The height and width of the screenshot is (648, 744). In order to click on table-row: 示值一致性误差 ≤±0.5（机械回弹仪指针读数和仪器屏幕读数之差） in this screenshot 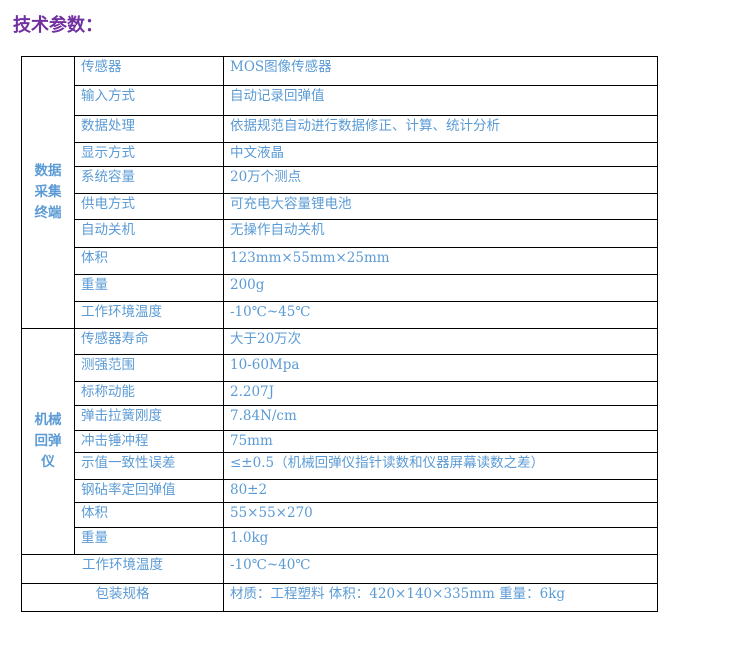, I will do `click(340, 466)`.